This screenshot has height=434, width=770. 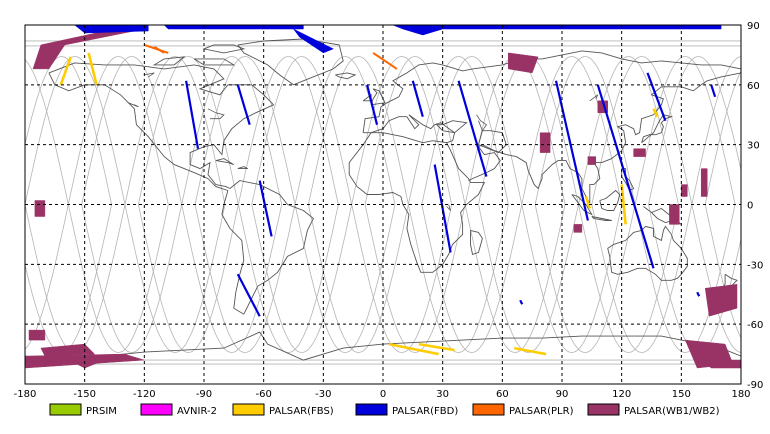 I want to click on lon-tick-label: -60, so click(x=263, y=394).